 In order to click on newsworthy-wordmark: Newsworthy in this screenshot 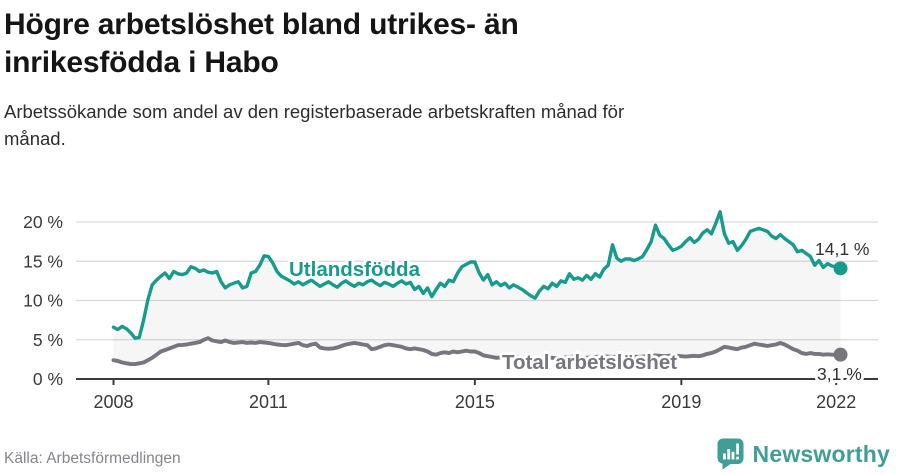, I will do `click(821, 453)`.